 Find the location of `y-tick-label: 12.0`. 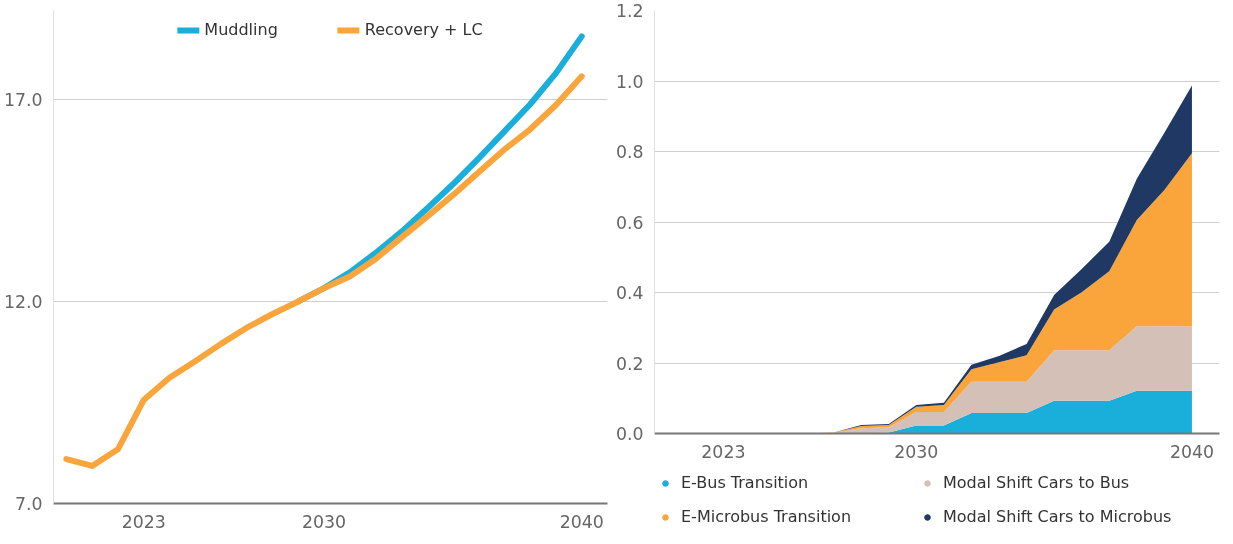

y-tick-label: 12.0 is located at coordinates (23, 301).